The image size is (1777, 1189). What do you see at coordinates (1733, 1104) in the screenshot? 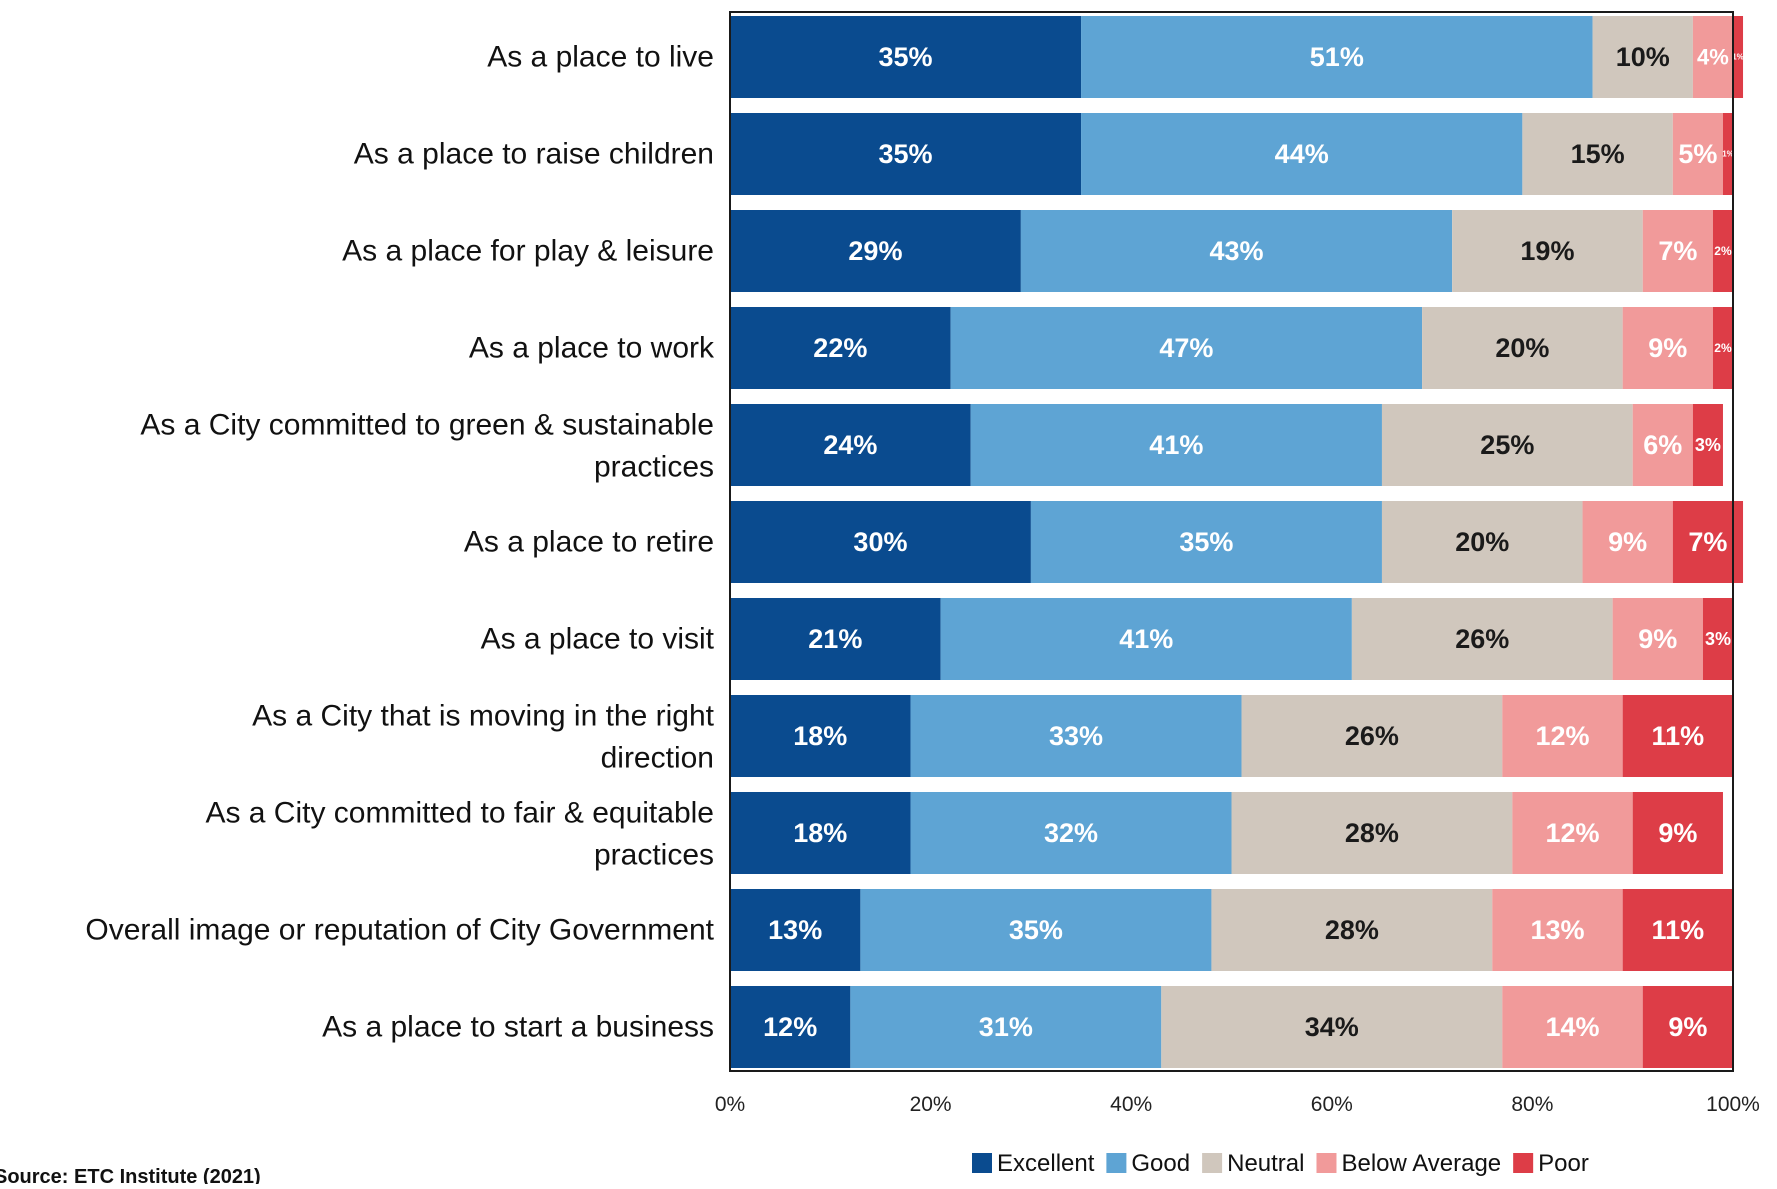
I see `x-tick-label-5: 100%` at bounding box center [1733, 1104].